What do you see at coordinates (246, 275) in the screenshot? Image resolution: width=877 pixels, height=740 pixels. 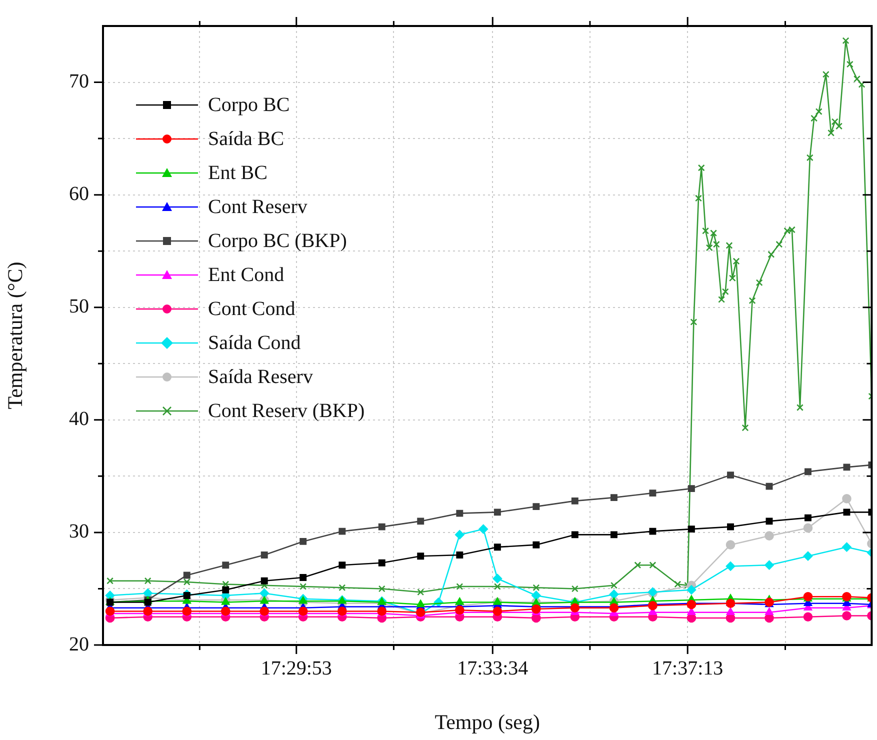 I see `legend-label: Ent Cond` at bounding box center [246, 275].